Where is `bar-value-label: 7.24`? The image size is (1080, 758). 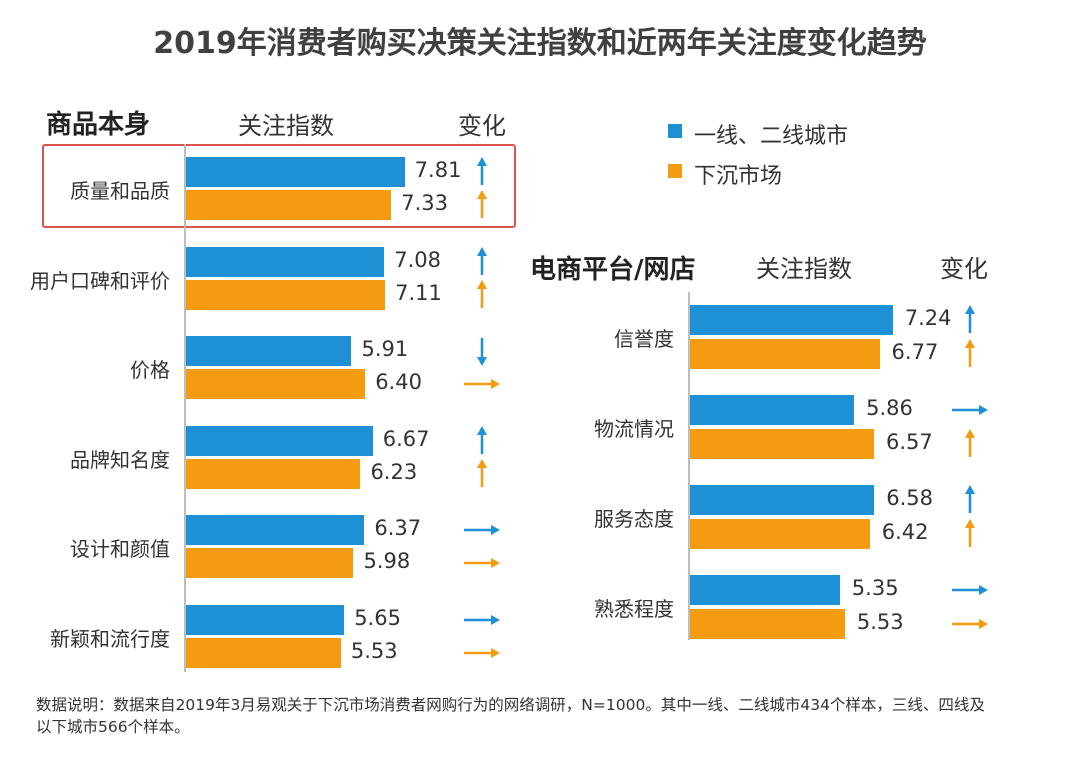 bar-value-label: 7.24 is located at coordinates (928, 318).